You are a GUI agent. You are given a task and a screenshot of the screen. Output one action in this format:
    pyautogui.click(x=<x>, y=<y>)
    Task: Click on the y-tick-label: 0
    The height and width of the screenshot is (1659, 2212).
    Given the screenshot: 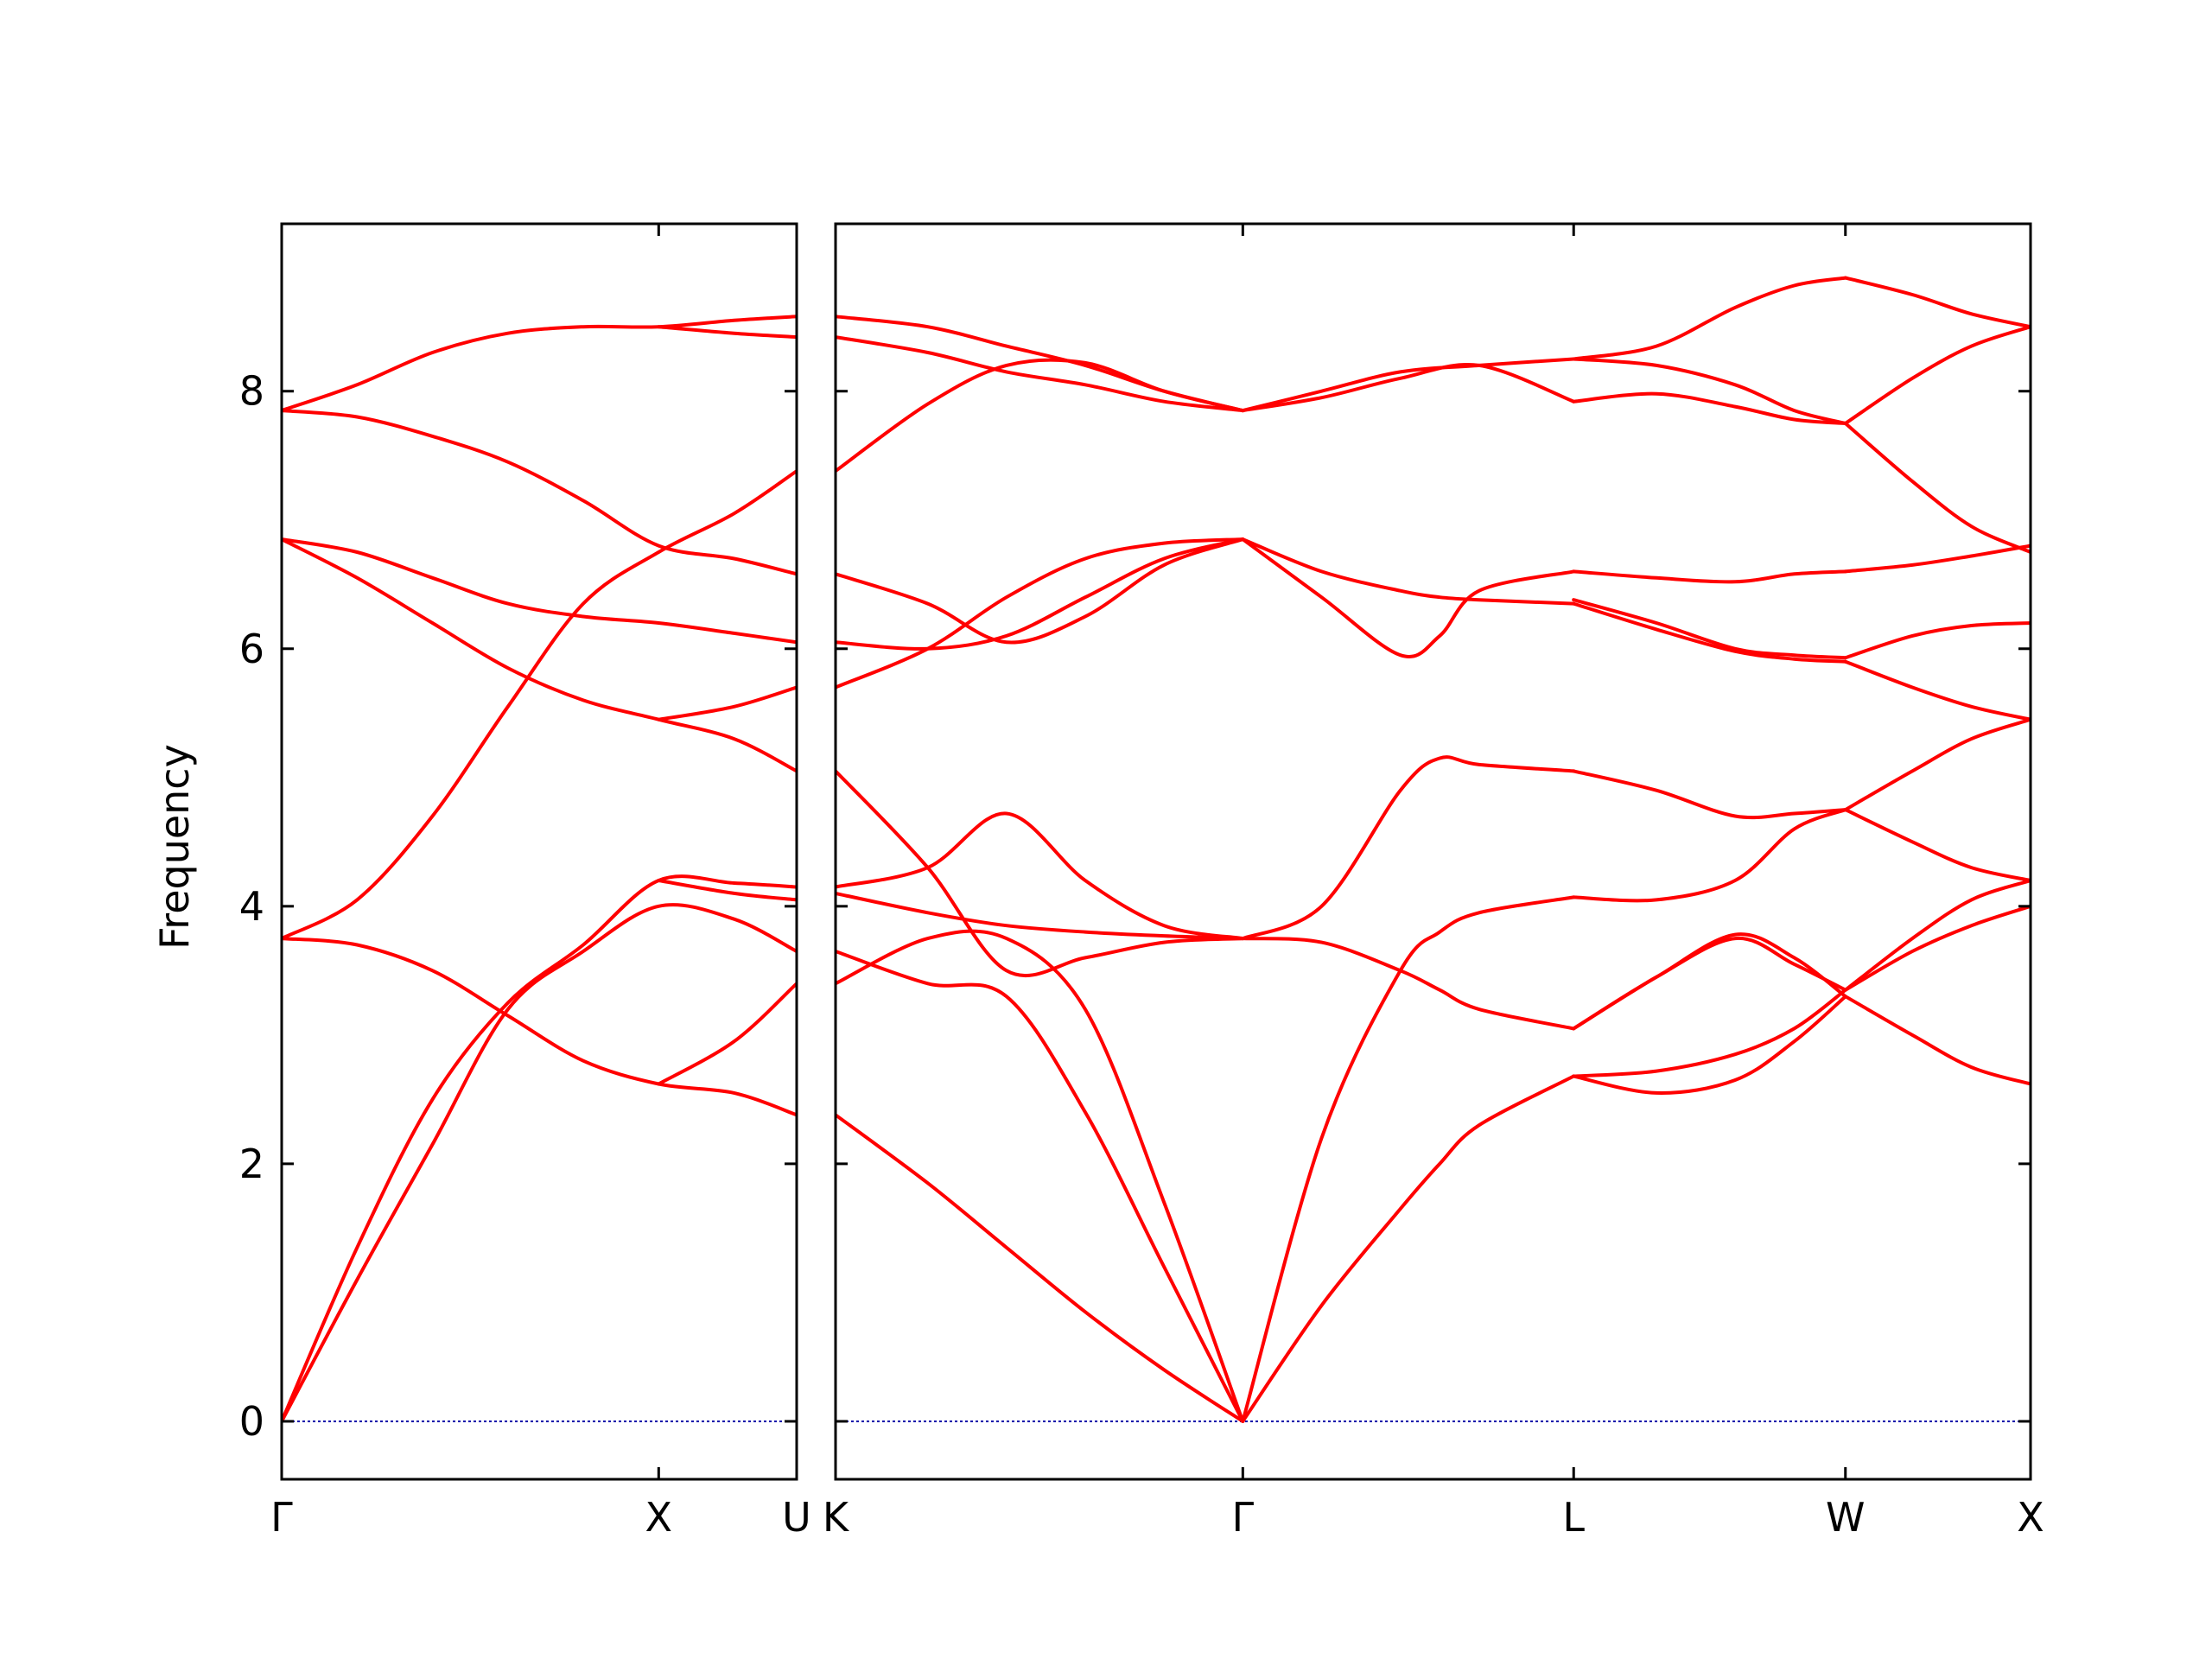 What is the action you would take?
    pyautogui.click(x=251, y=1421)
    